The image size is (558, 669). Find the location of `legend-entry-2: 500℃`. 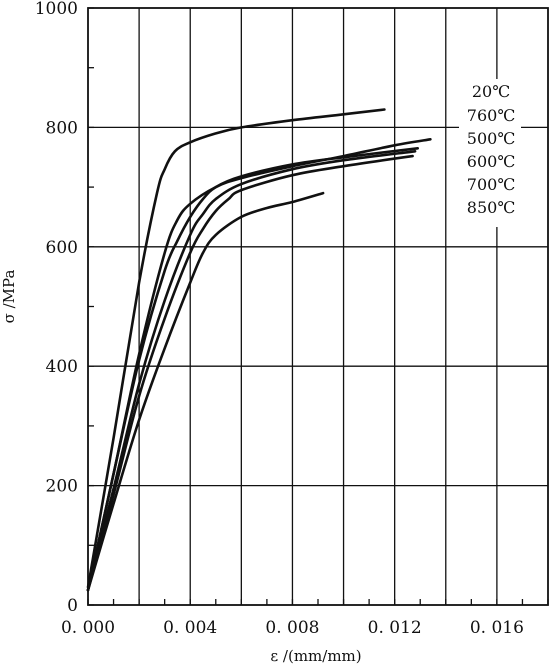

legend-entry-2: 500℃ is located at coordinates (491, 138).